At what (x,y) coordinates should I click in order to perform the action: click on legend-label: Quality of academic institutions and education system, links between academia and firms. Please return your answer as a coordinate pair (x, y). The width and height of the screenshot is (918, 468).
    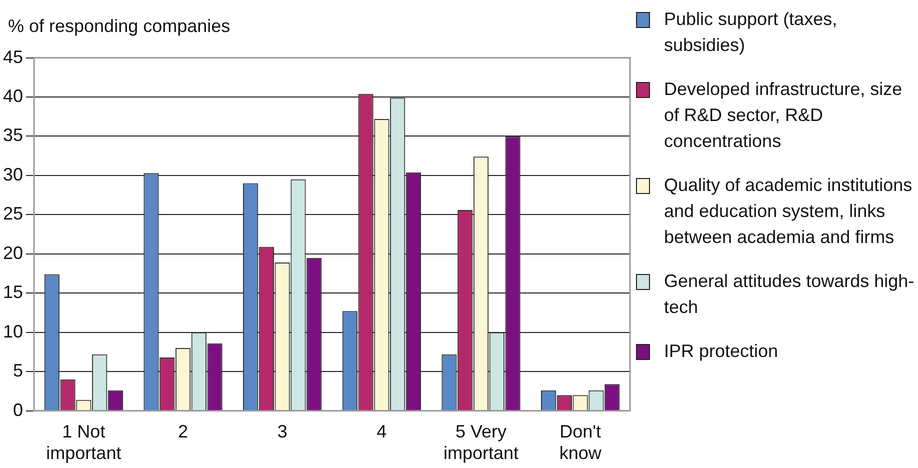
    Looking at the image, I should click on (789, 211).